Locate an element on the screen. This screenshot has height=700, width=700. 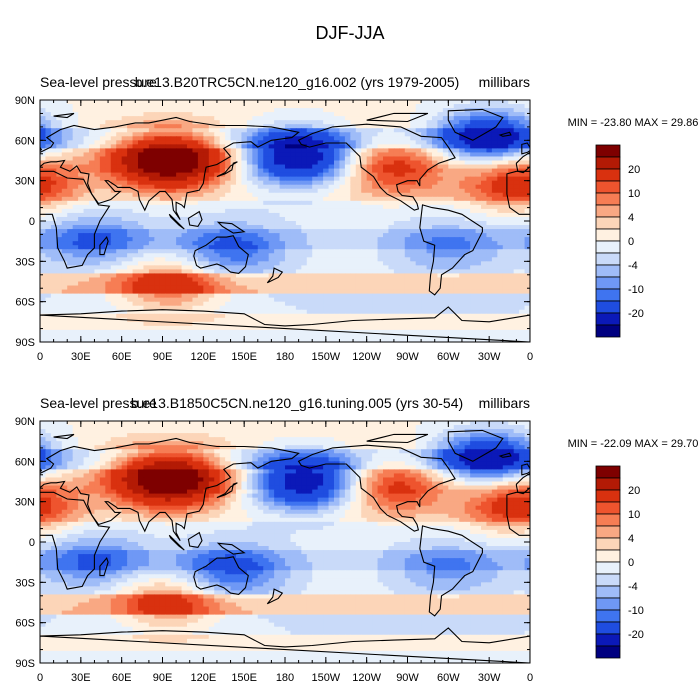
x-tick-label: 30E is located at coordinates (81, 678).